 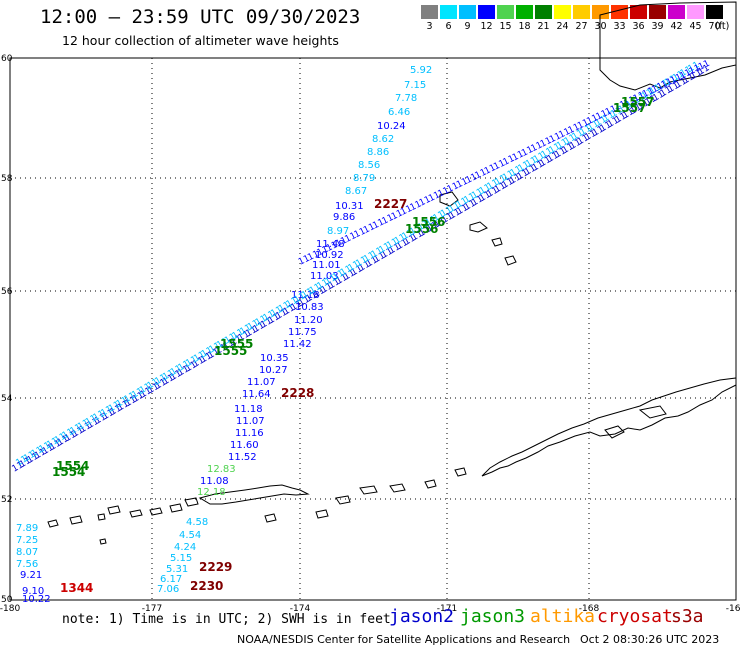 What do you see at coordinates (657, 26) in the screenshot?
I see `legend-label: 39` at bounding box center [657, 26].